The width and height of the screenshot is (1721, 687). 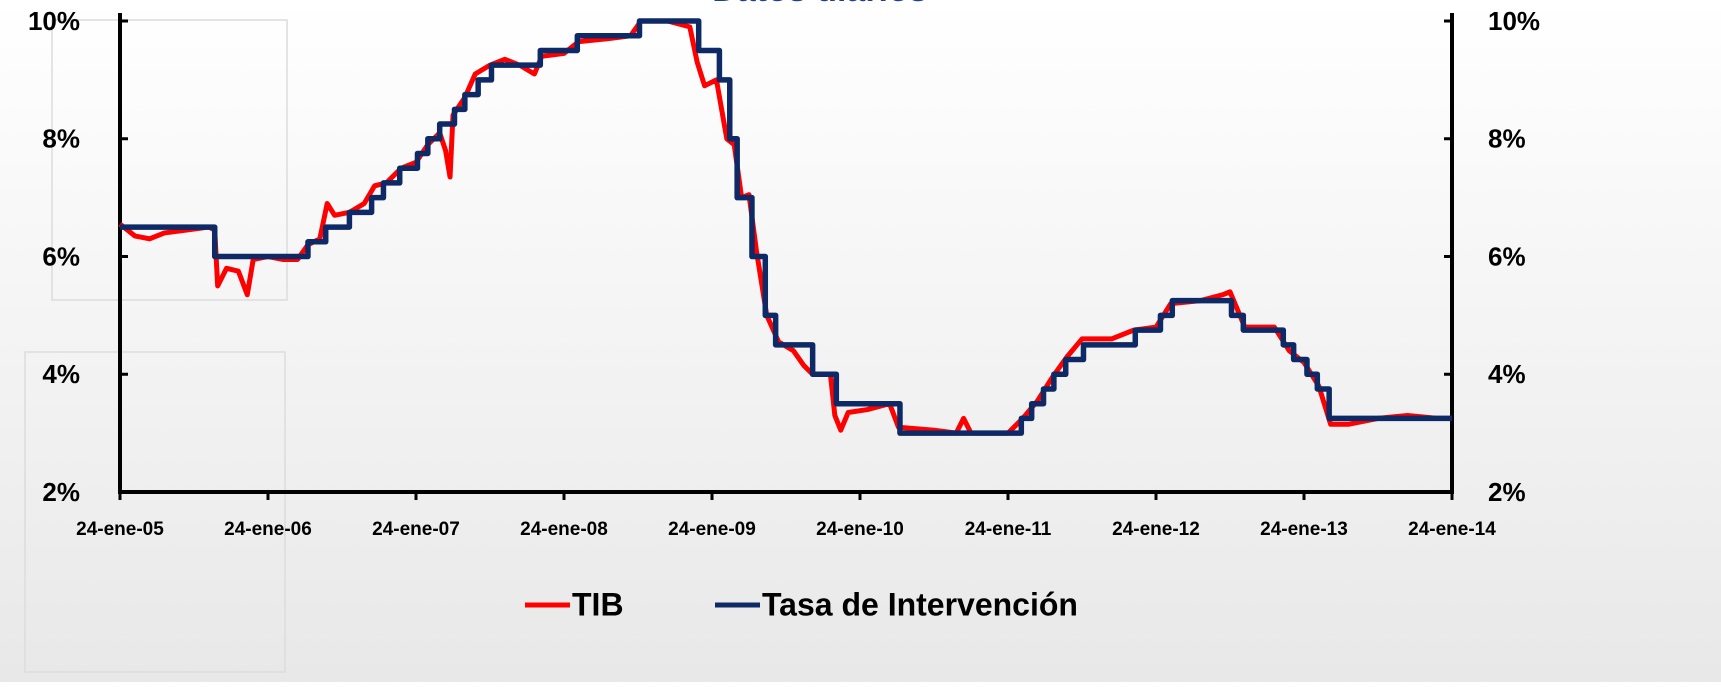 What do you see at coordinates (1304, 529) in the screenshot?
I see `x-tick-label: 24-ene-13` at bounding box center [1304, 529].